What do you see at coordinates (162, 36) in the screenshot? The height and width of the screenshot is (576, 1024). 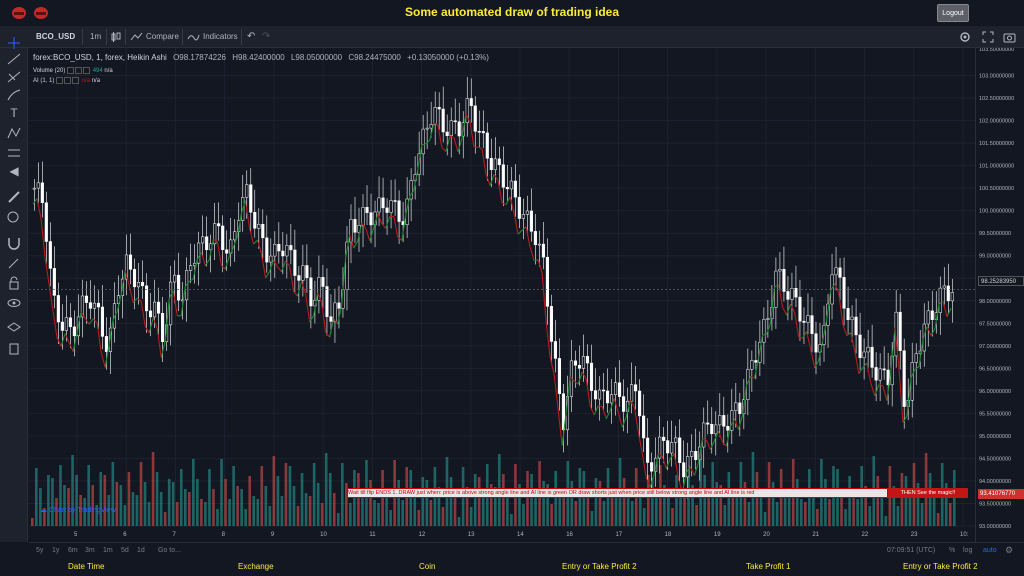 I see `compare-button: Compare` at bounding box center [162, 36].